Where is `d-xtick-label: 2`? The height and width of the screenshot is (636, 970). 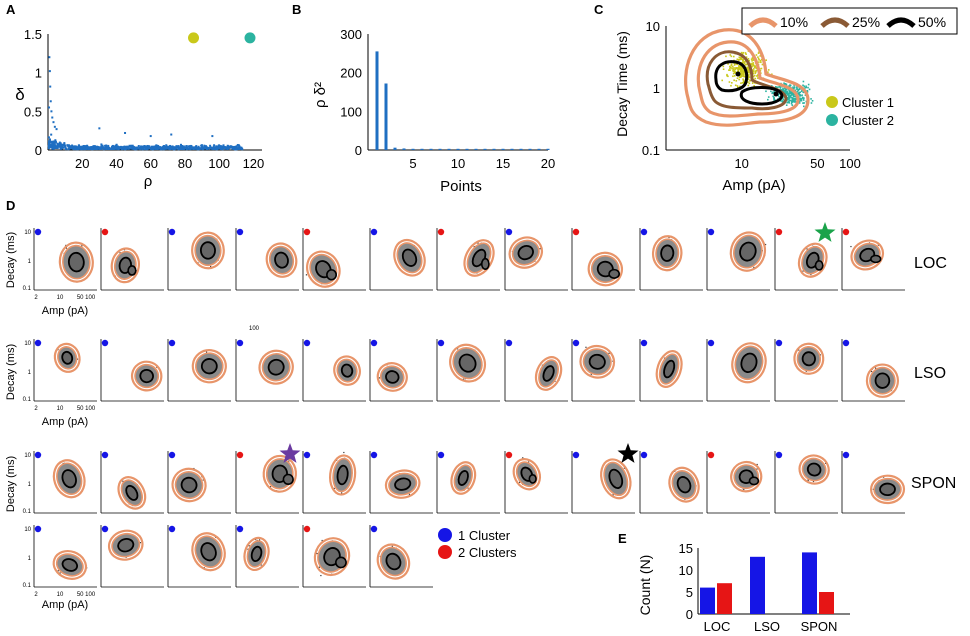
d-xtick-label: 2 is located at coordinates (36, 595).